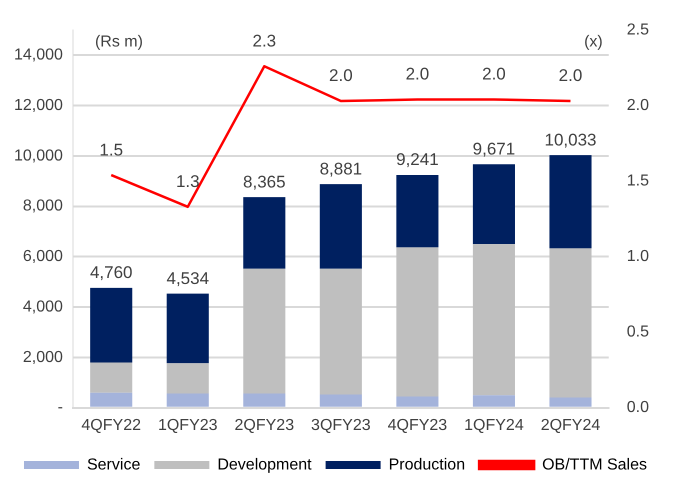 This screenshot has height=483, width=687. What do you see at coordinates (264, 40) in the screenshot?
I see `data-label: 2.3` at bounding box center [264, 40].